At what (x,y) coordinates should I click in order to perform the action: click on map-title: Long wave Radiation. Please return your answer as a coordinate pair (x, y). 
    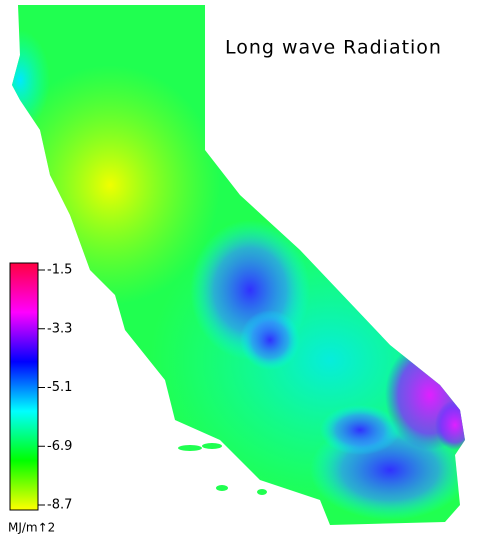
    Looking at the image, I should click on (333, 48).